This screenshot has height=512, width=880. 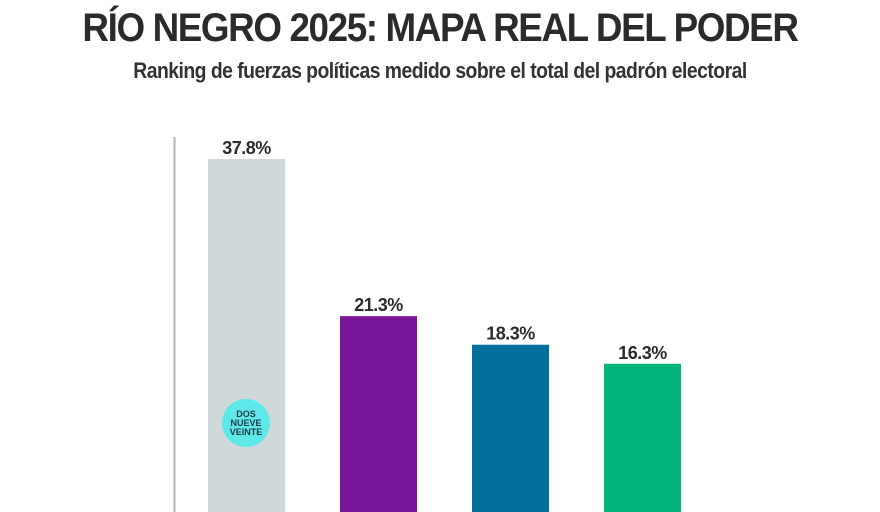 I want to click on bar-value-label-3: 18.3%, so click(x=510, y=334).